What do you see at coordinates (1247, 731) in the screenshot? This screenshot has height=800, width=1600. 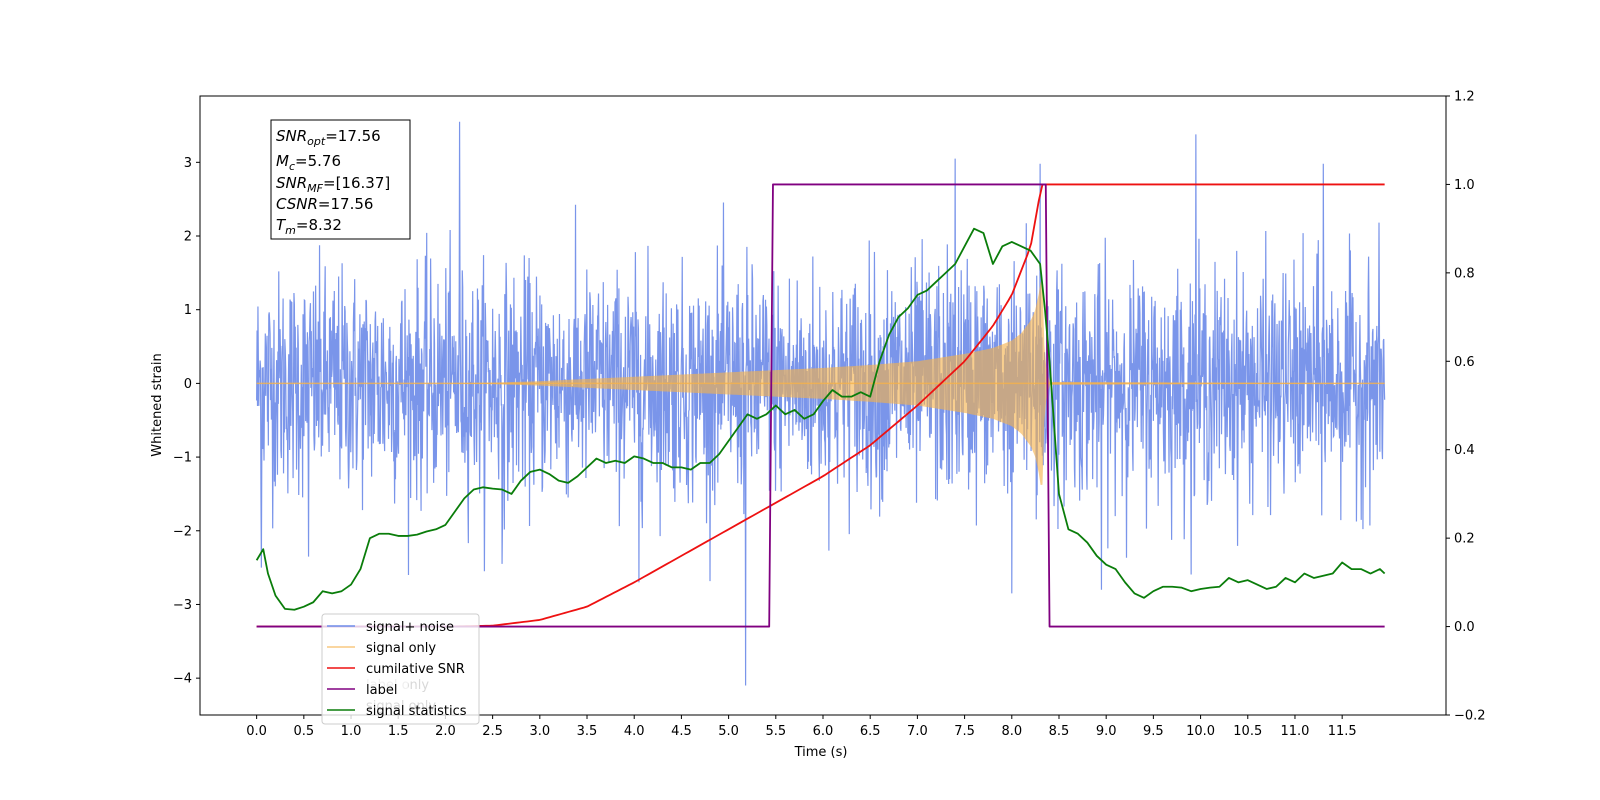 I see `x-tick-label: 10.5` at bounding box center [1247, 731].